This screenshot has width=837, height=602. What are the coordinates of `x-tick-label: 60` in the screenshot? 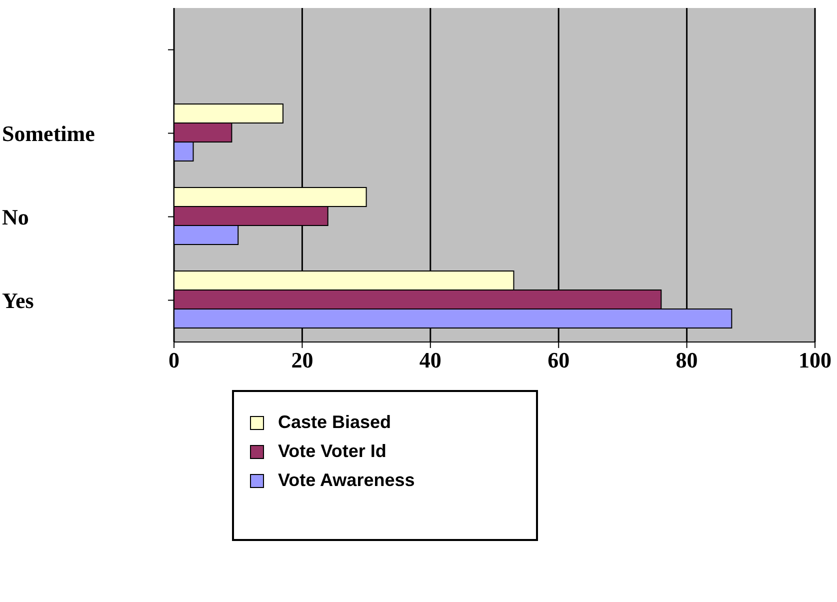 It's located at (559, 360).